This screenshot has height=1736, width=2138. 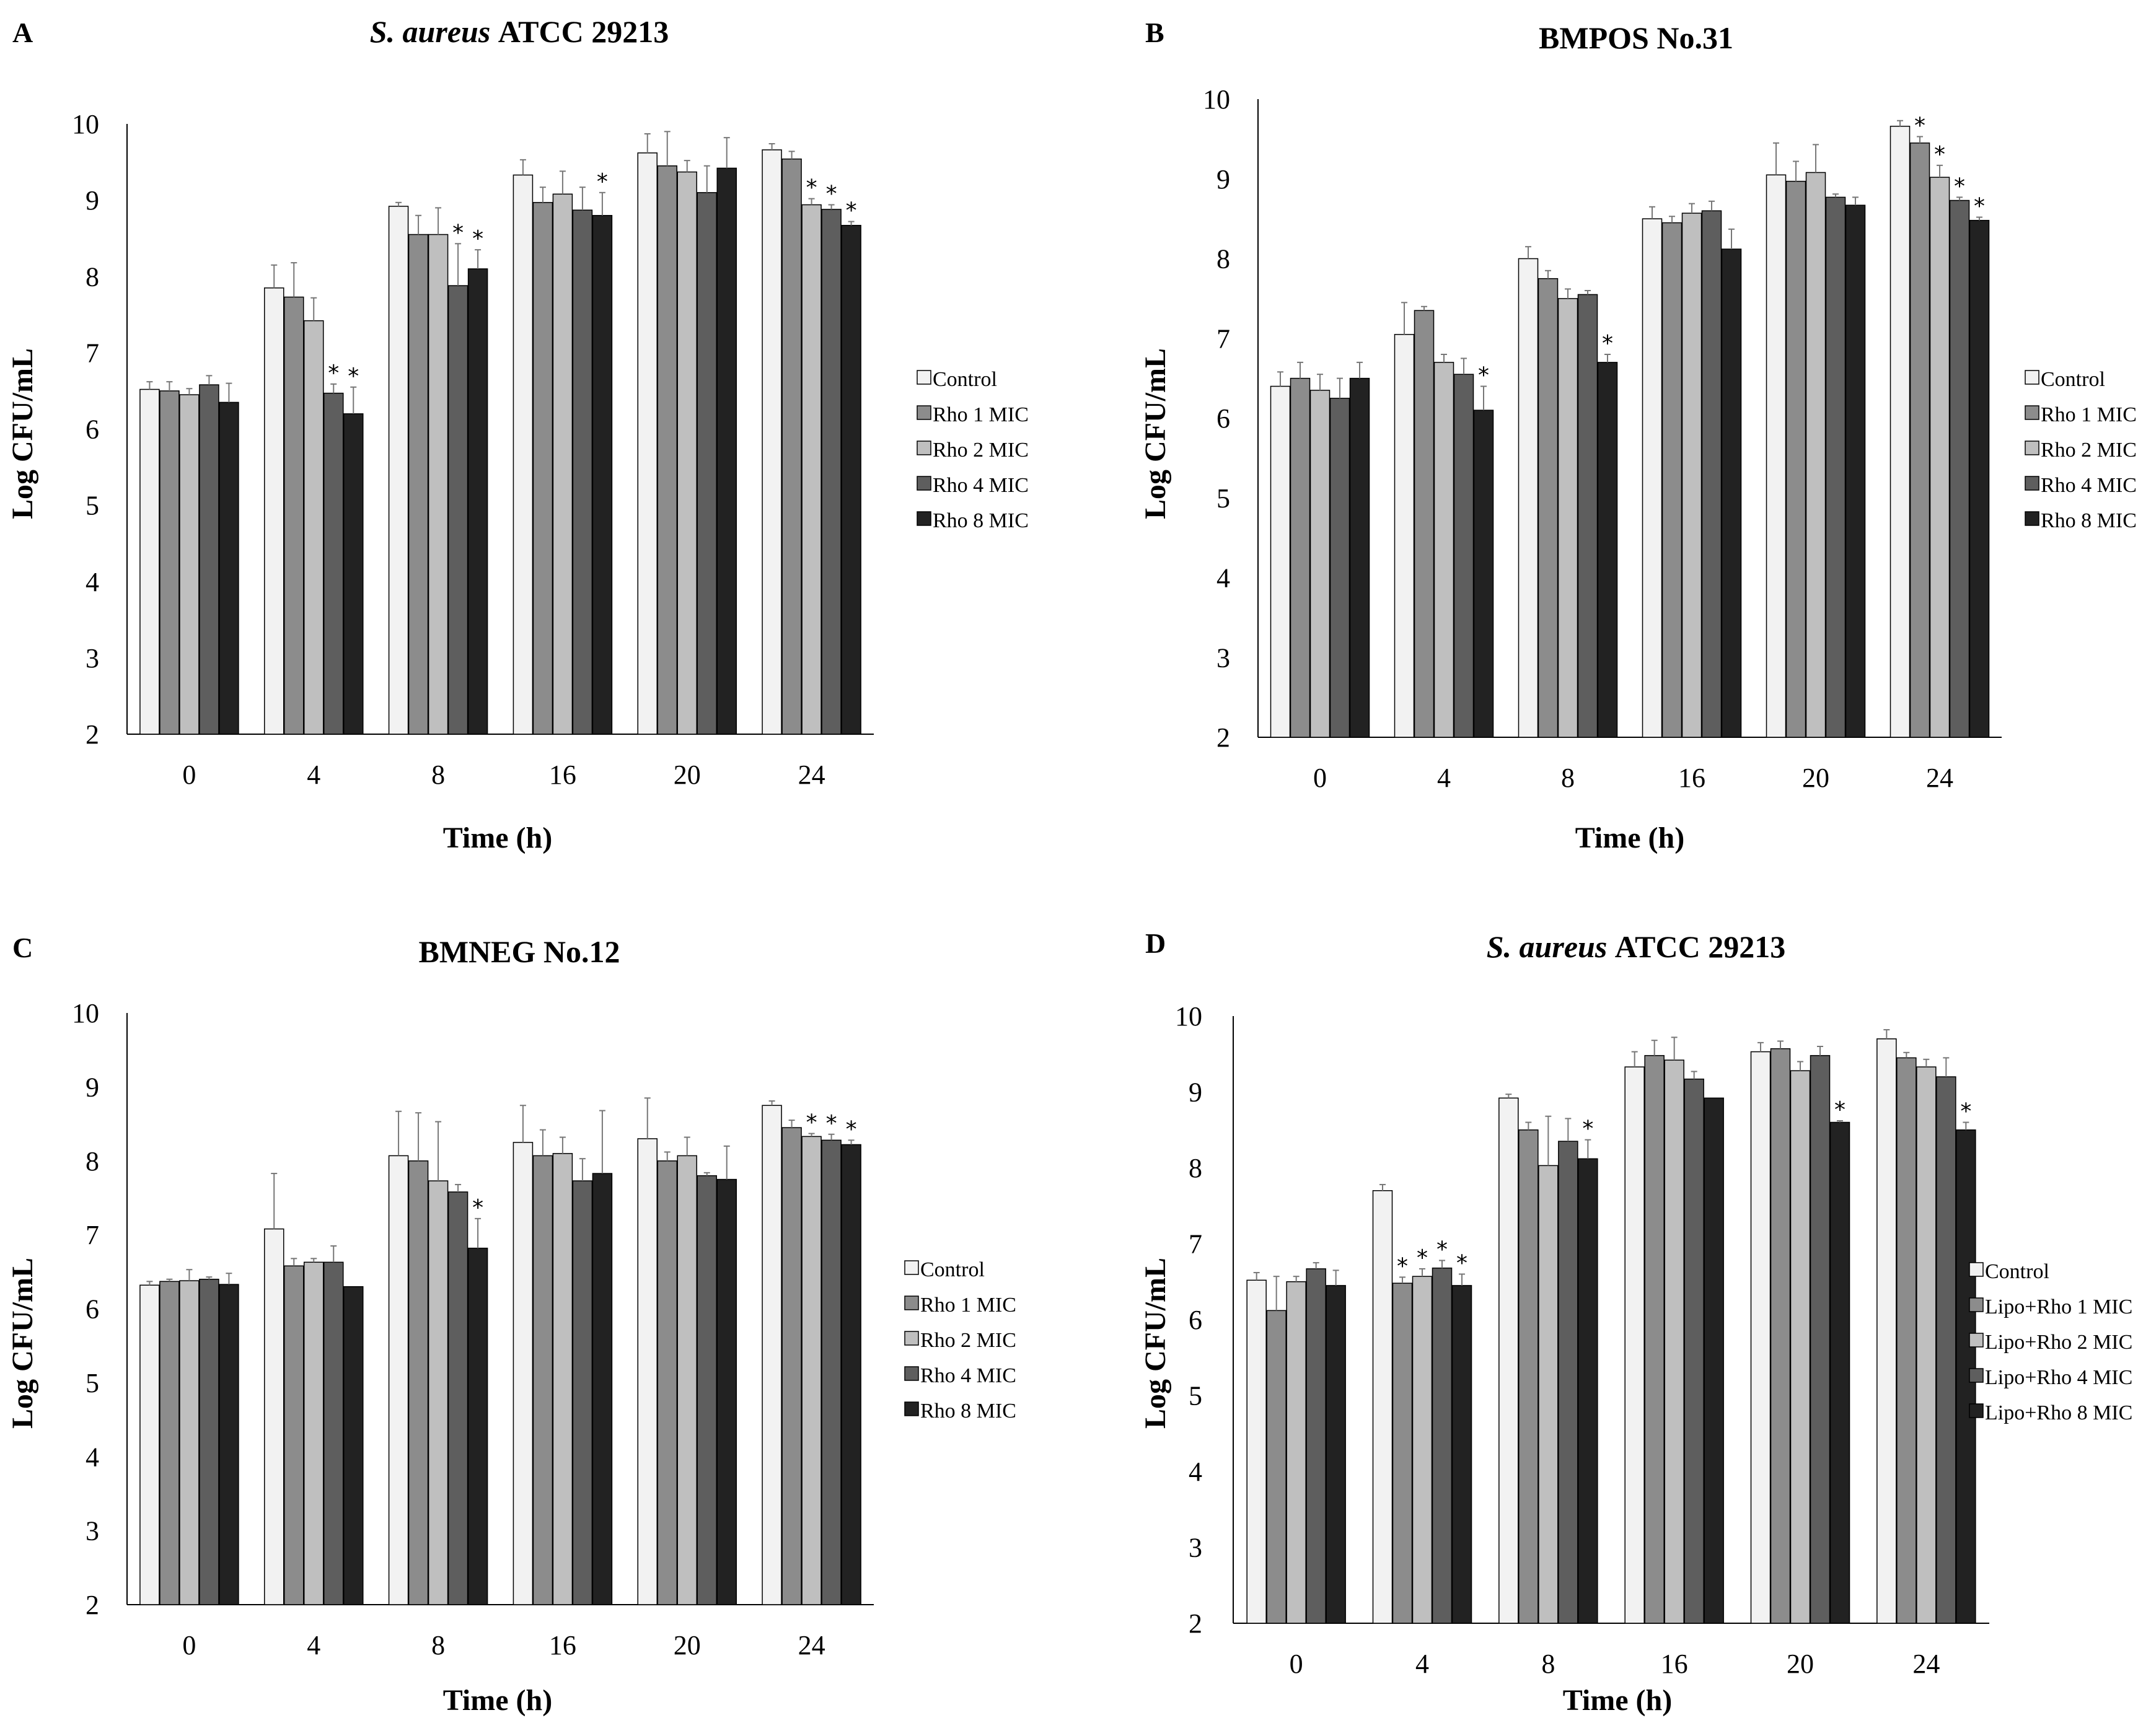 I want to click on y-tick-label: 10, so click(x=1188, y=1017).